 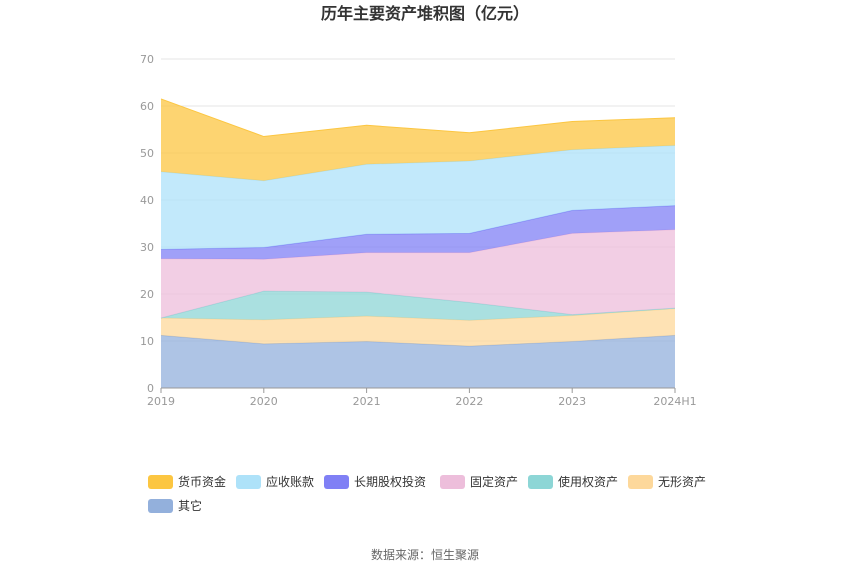 I want to click on x-tick-label: 2022, so click(x=469, y=401).